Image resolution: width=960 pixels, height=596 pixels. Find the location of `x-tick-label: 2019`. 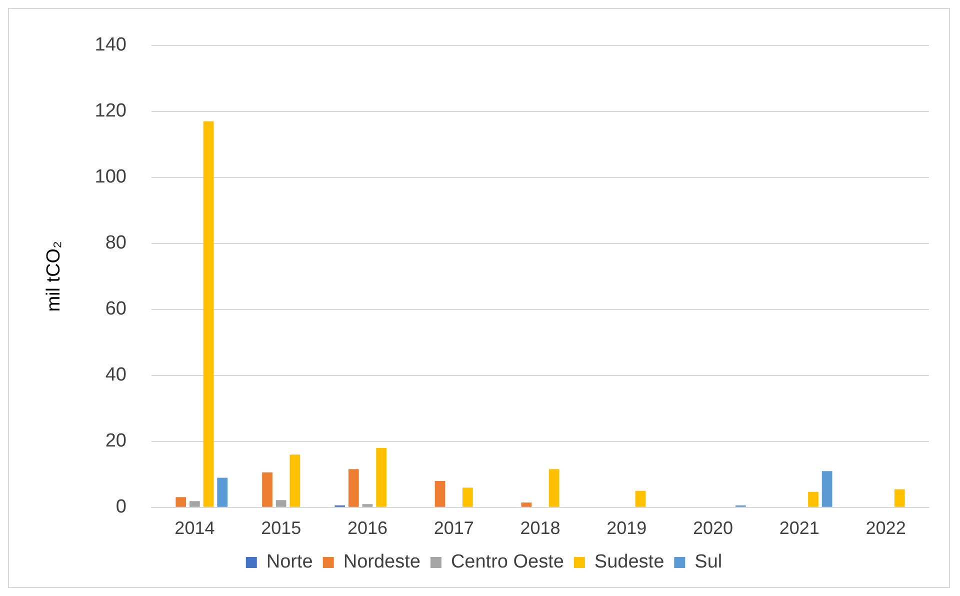

x-tick-label: 2019 is located at coordinates (626, 528).